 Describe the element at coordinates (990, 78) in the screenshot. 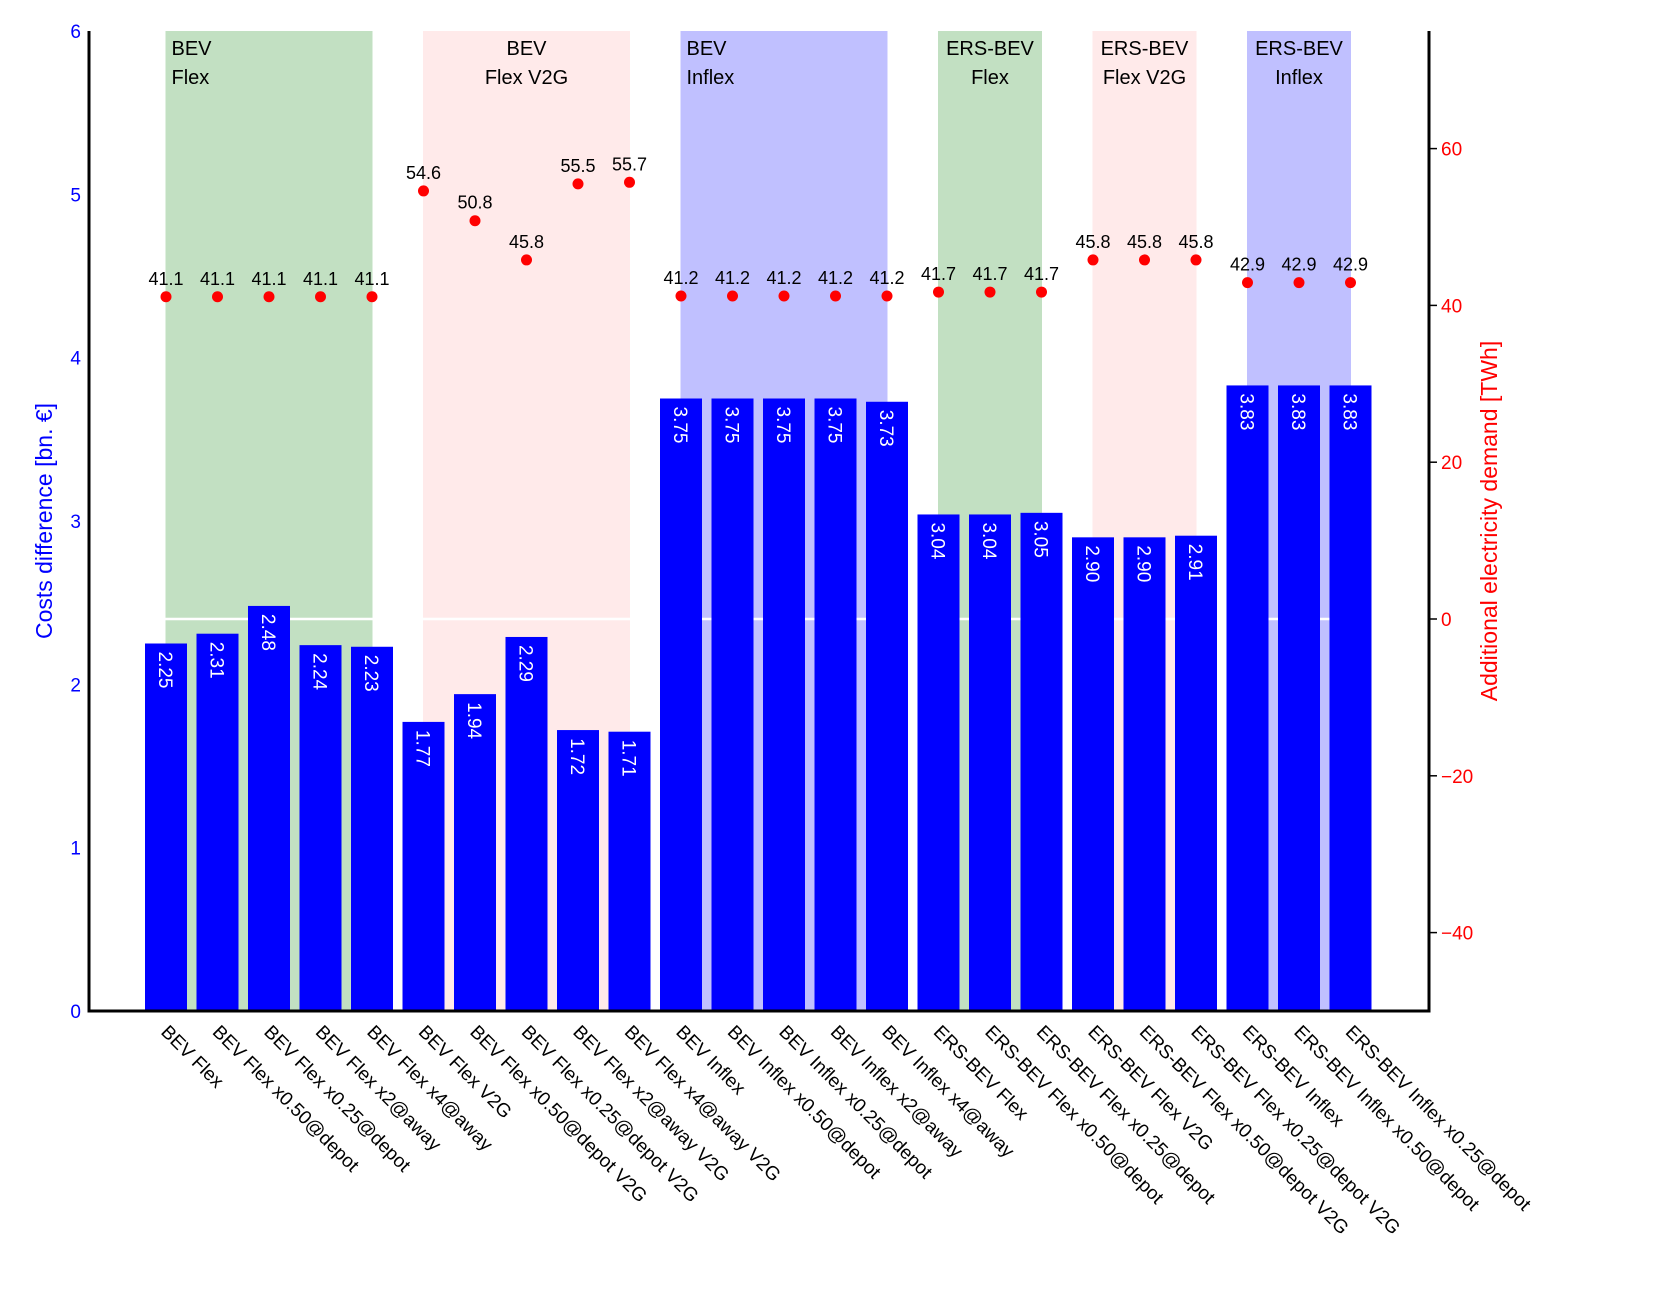

I see `group-title-line2-3: Flex` at that location.